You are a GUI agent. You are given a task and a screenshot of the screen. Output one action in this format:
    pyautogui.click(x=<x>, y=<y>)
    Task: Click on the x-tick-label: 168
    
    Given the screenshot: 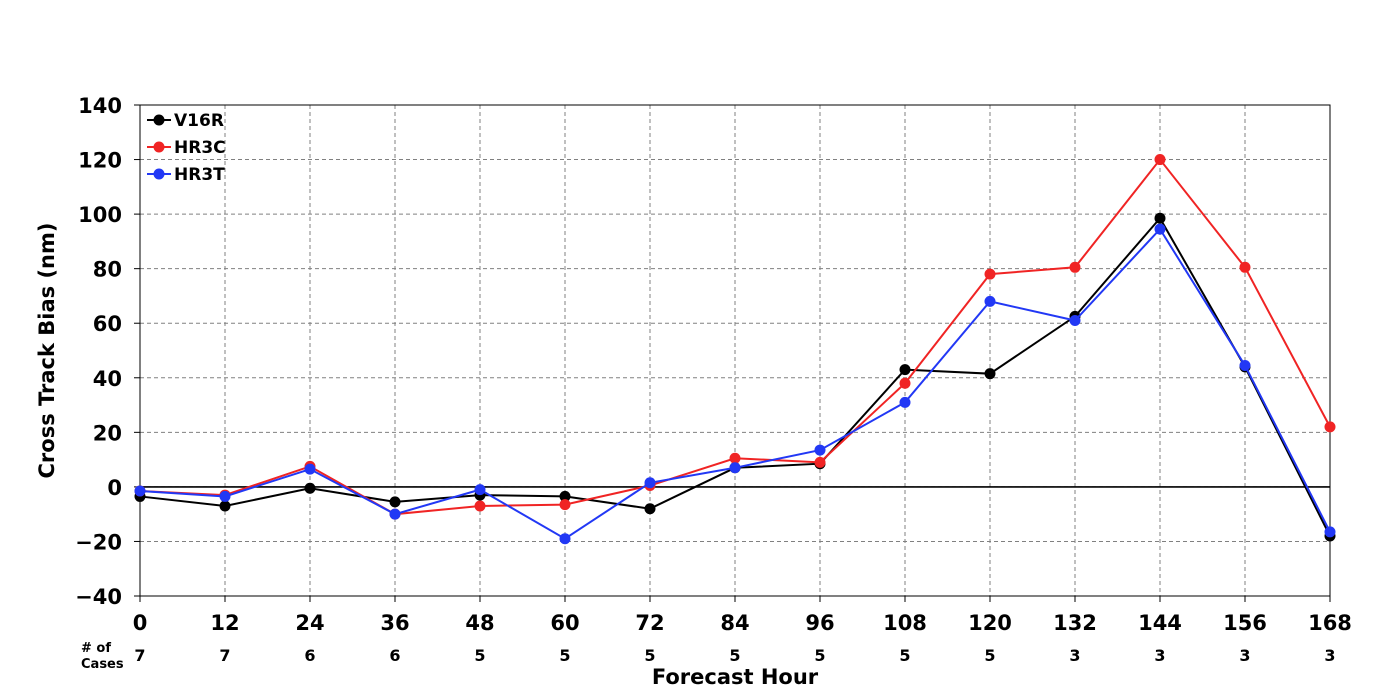 What is the action you would take?
    pyautogui.click(x=1330, y=623)
    